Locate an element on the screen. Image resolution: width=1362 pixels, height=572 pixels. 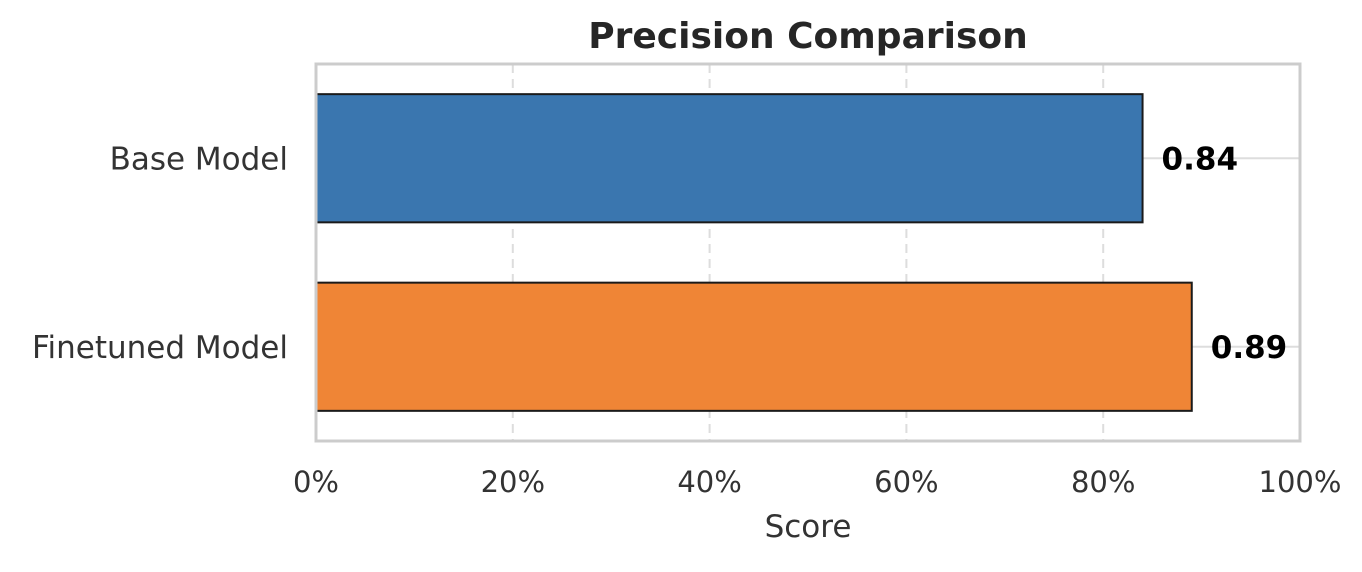
bar-finetuned-model is located at coordinates (754, 346).